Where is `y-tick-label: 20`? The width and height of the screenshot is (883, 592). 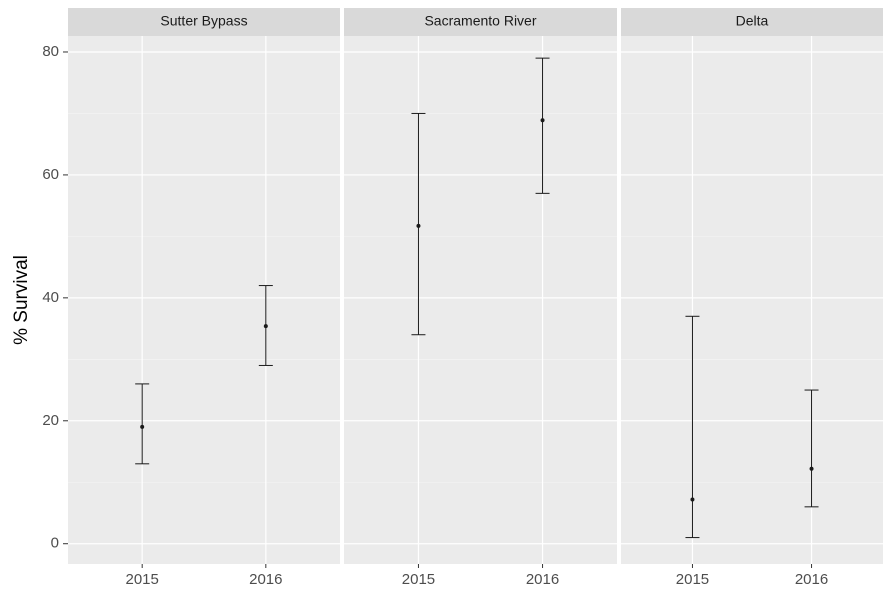 y-tick-label: 20 is located at coordinates (50, 420).